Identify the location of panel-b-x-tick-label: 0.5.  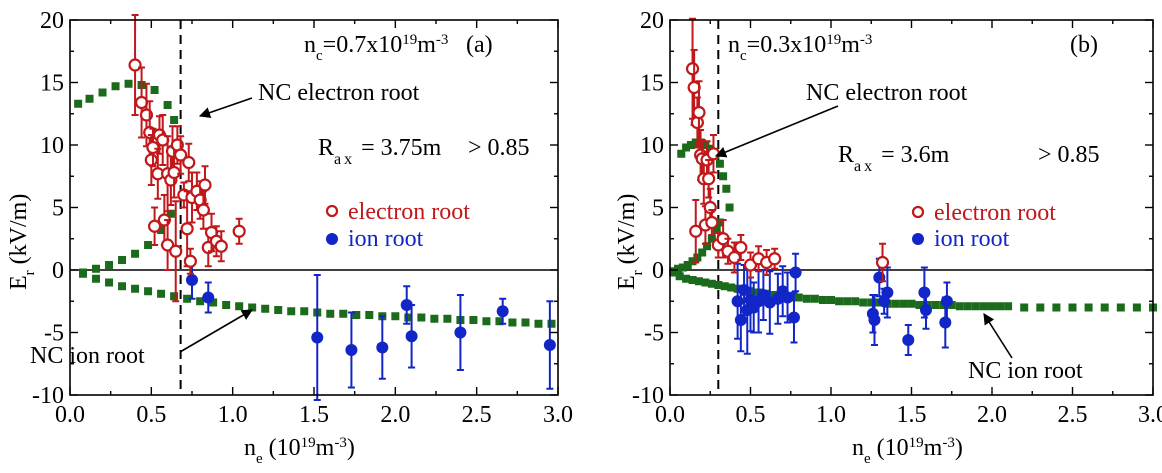
(751, 415).